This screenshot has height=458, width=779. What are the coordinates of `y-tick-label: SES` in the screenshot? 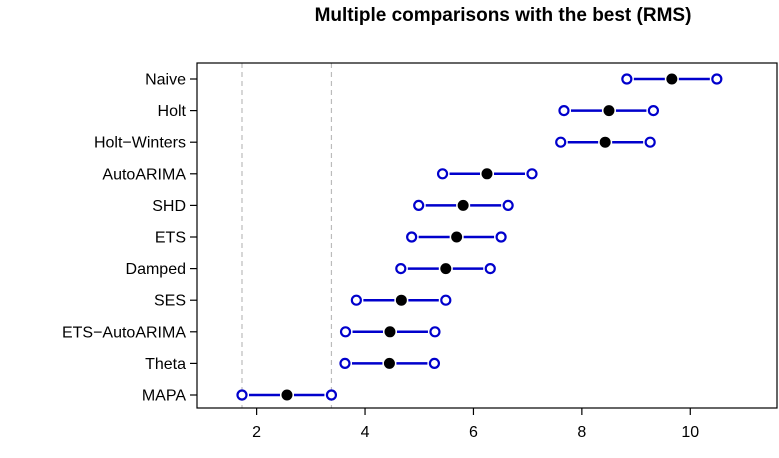 It's located at (170, 301).